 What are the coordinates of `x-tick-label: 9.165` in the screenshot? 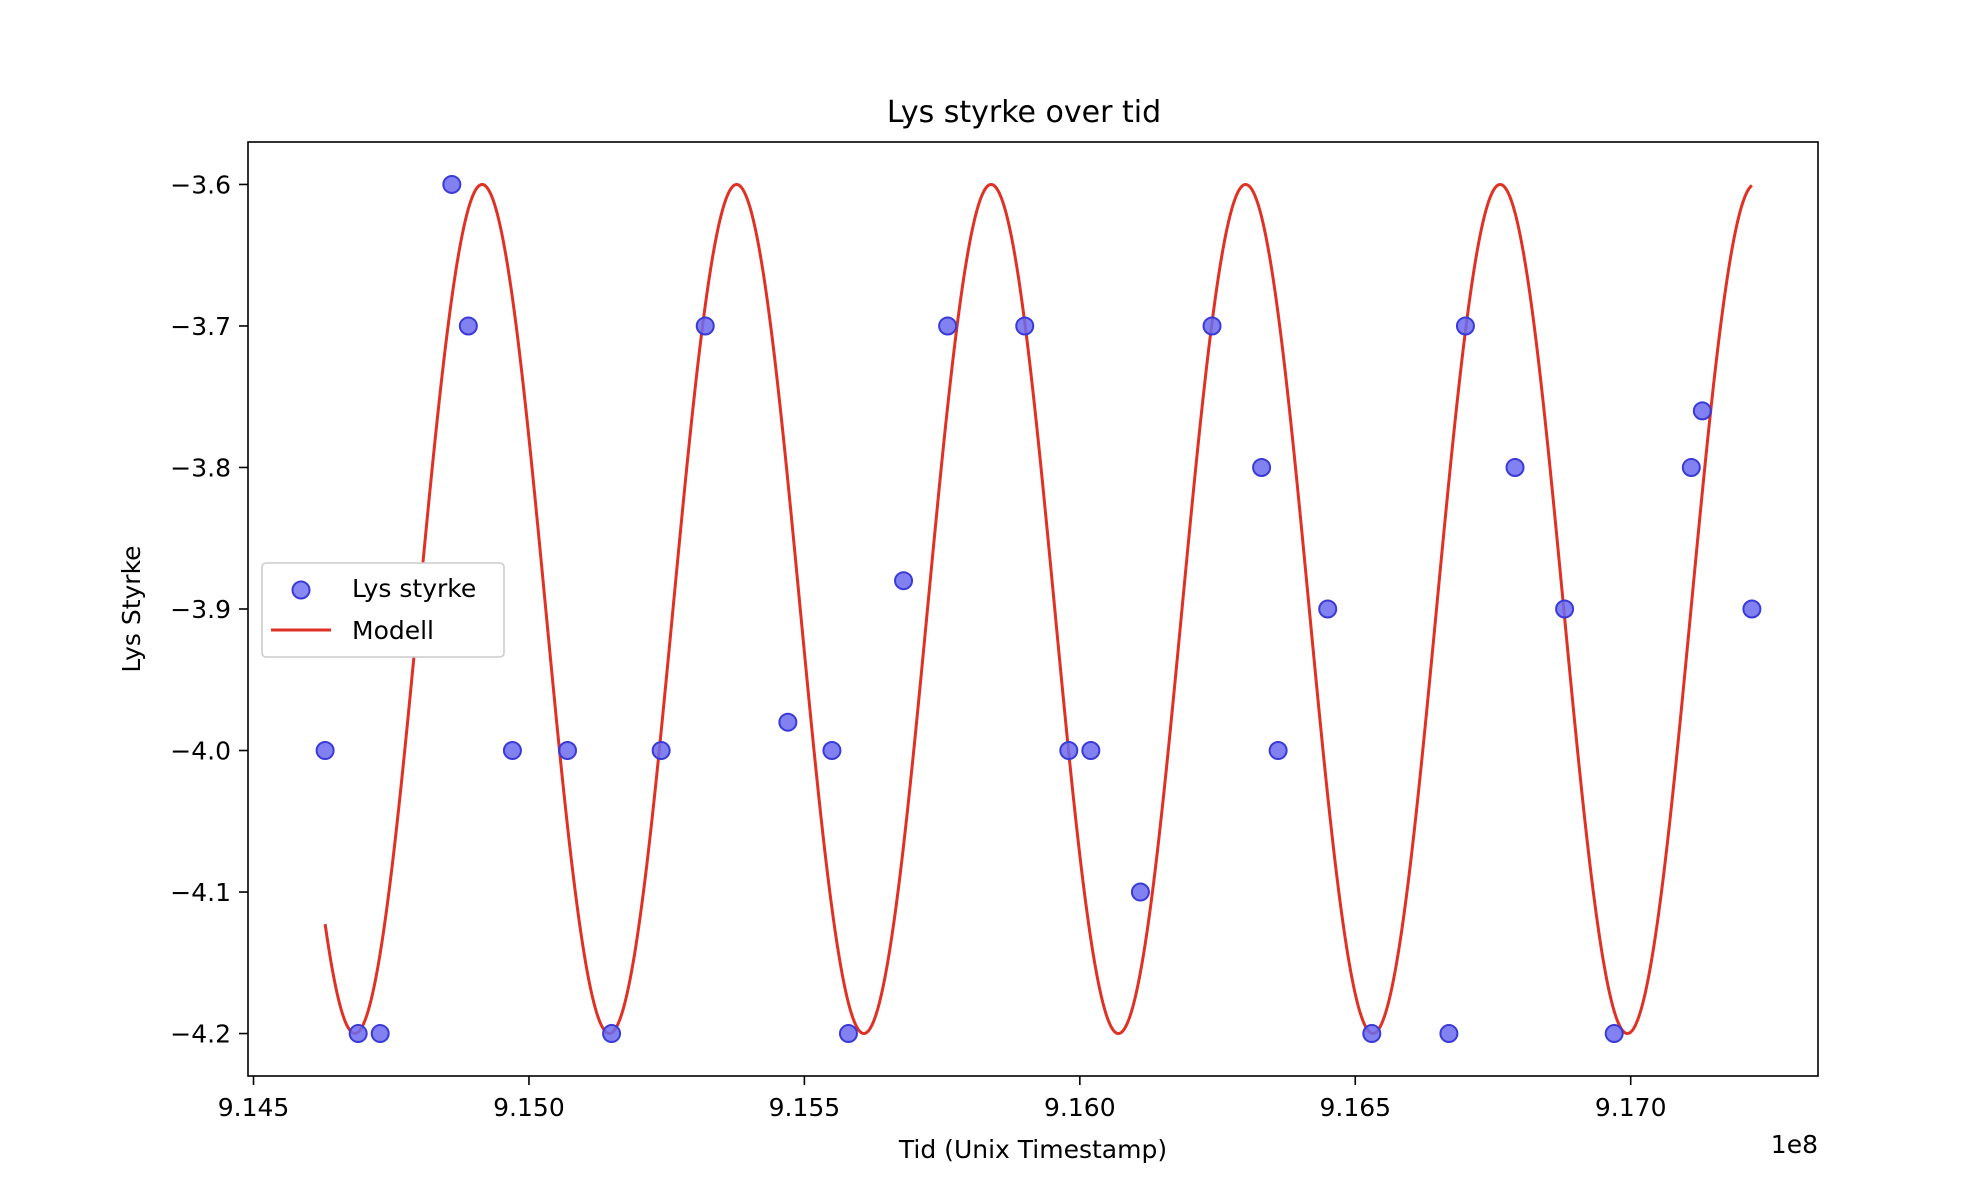 It's located at (1355, 1107).